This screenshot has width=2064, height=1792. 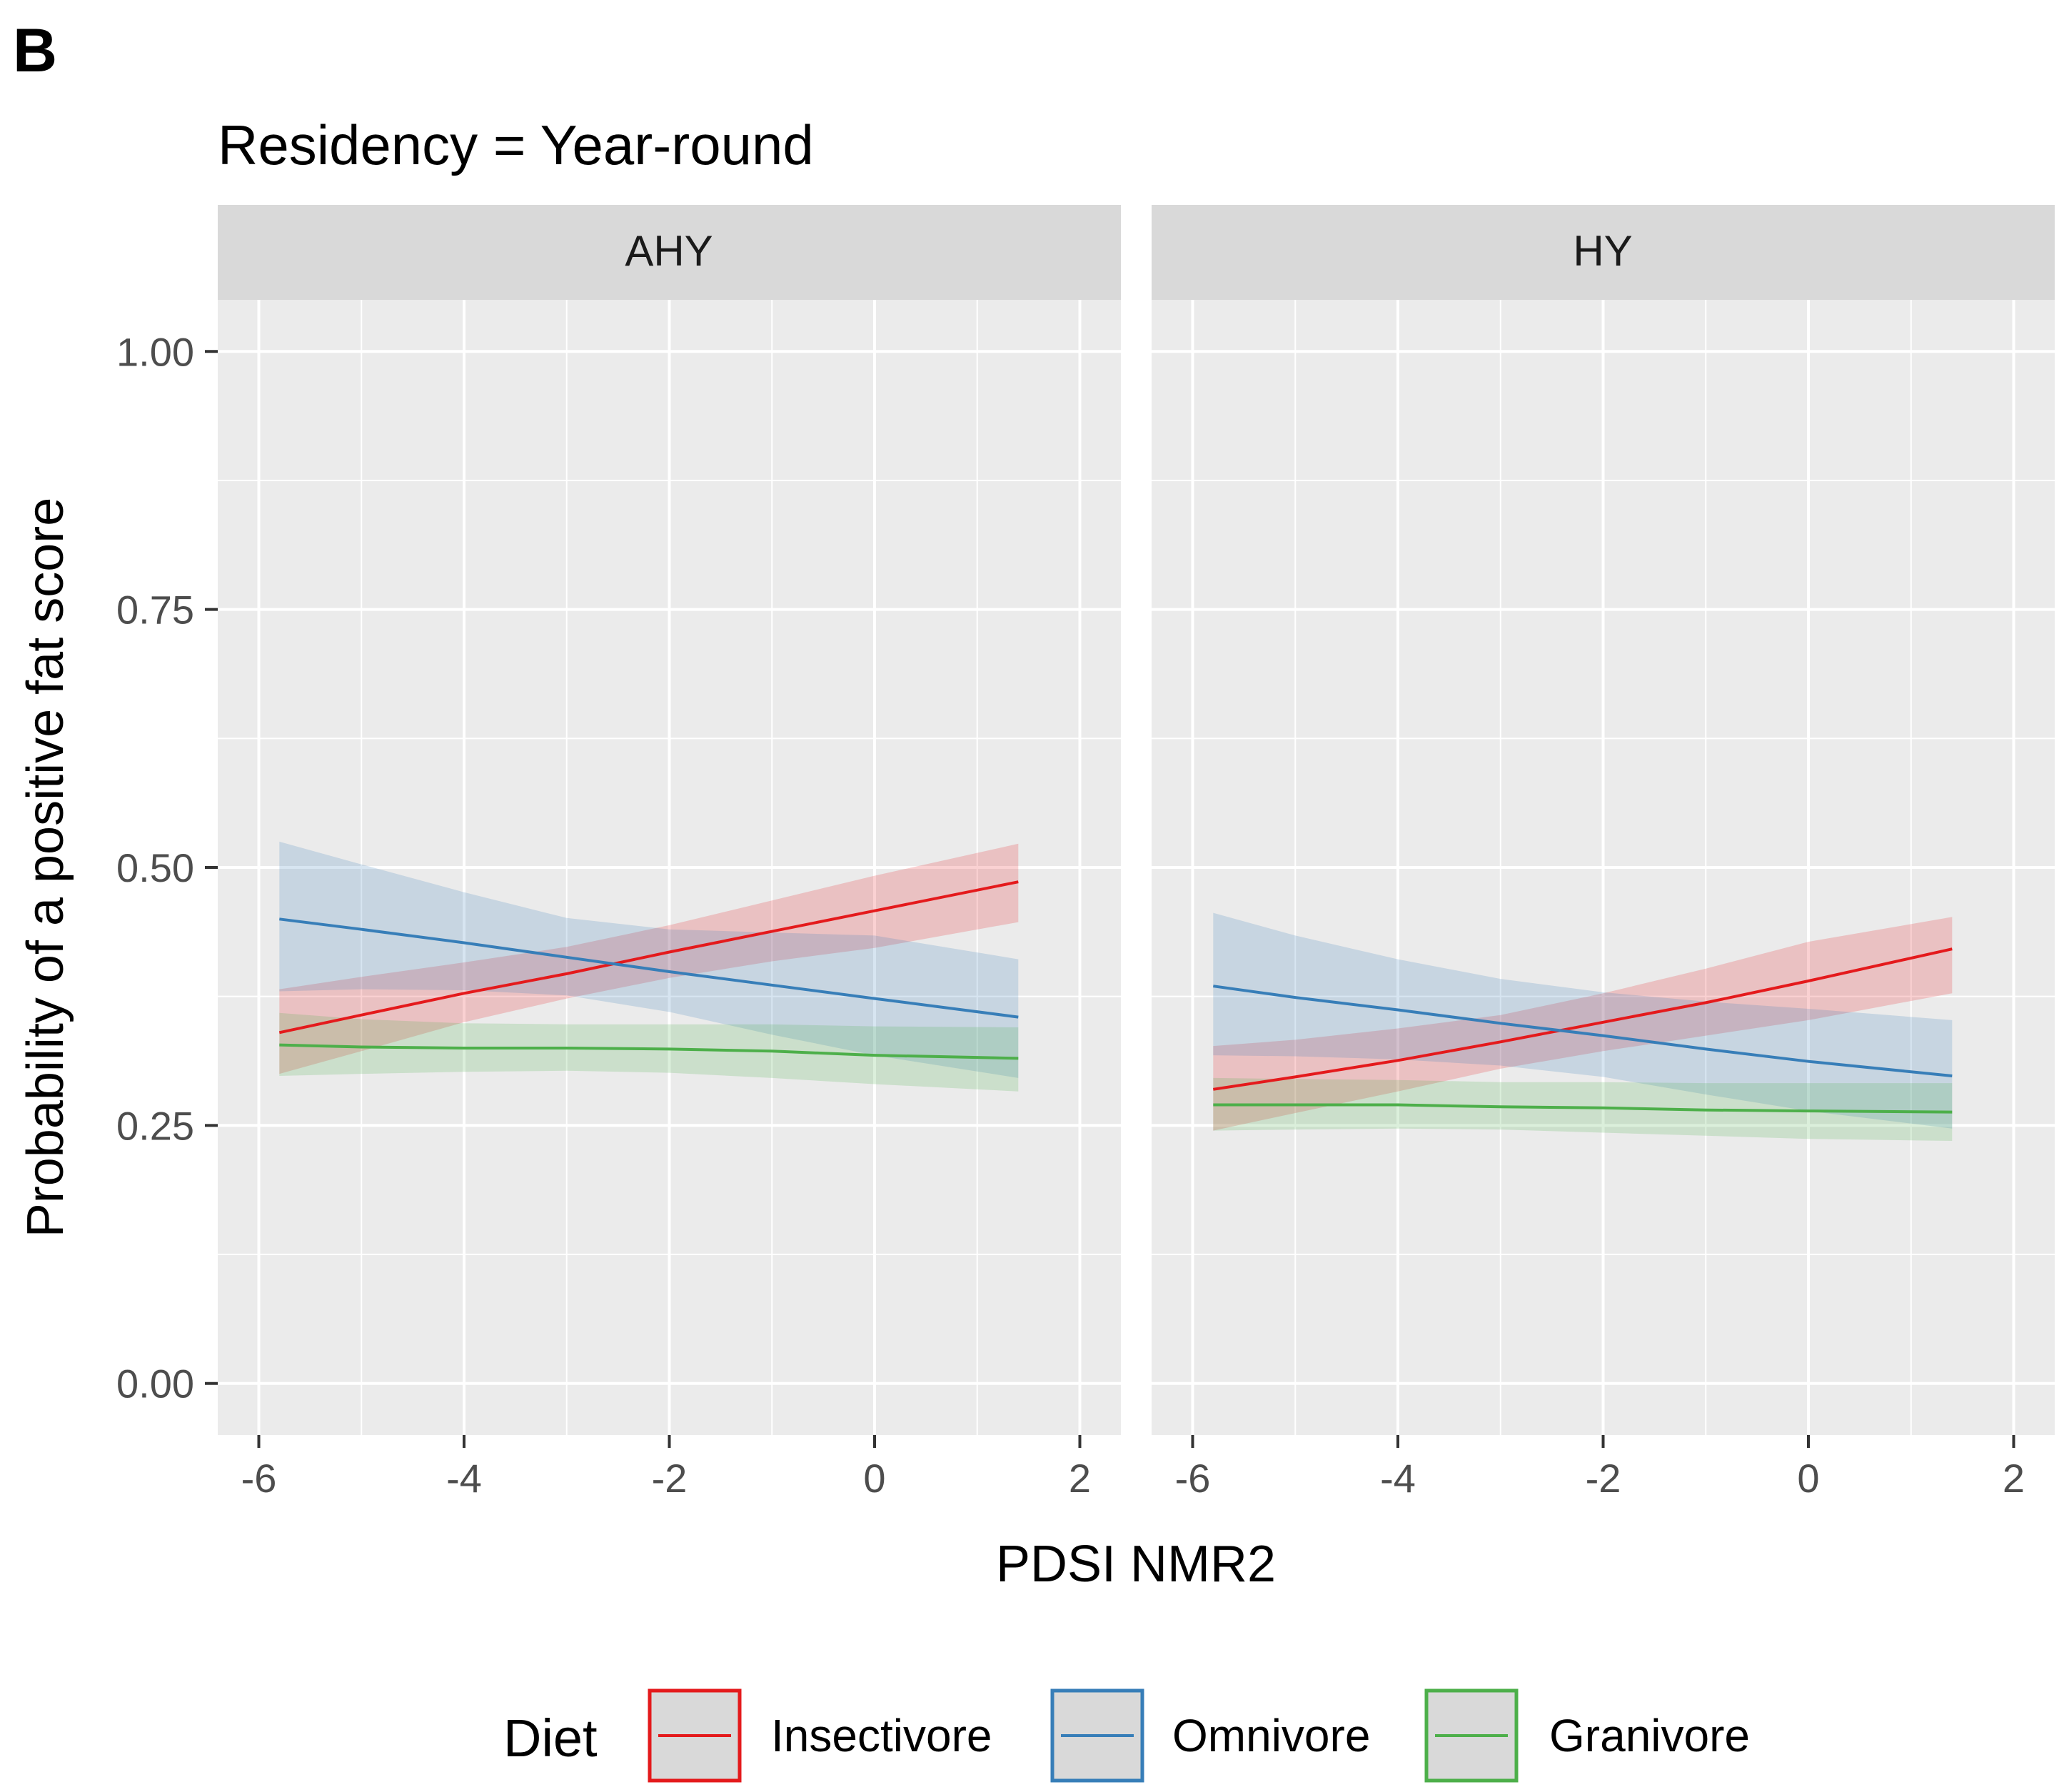 I want to click on x-tick-label-hy: -2, so click(x=1603, y=1479).